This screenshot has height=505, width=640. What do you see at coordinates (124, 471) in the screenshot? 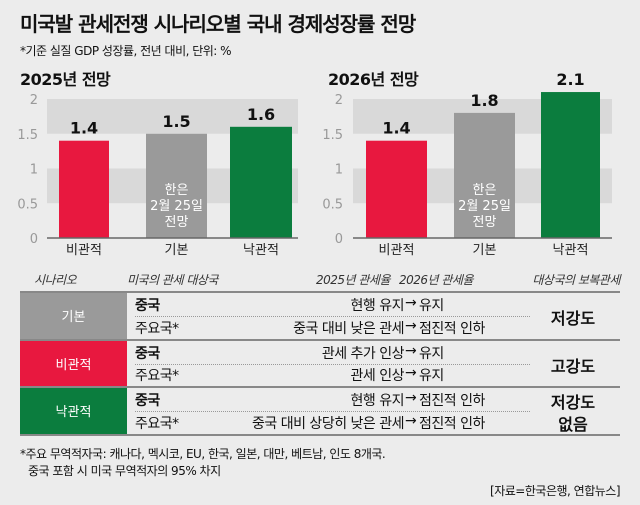
I see `footnote-2: 중국 포함 시 미국 무역적자의 95% 차지` at bounding box center [124, 471].